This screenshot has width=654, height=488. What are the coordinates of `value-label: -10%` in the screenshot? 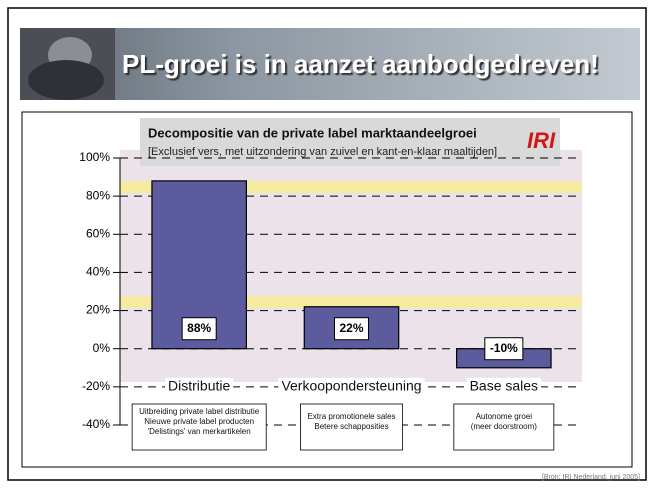 It's located at (504, 349).